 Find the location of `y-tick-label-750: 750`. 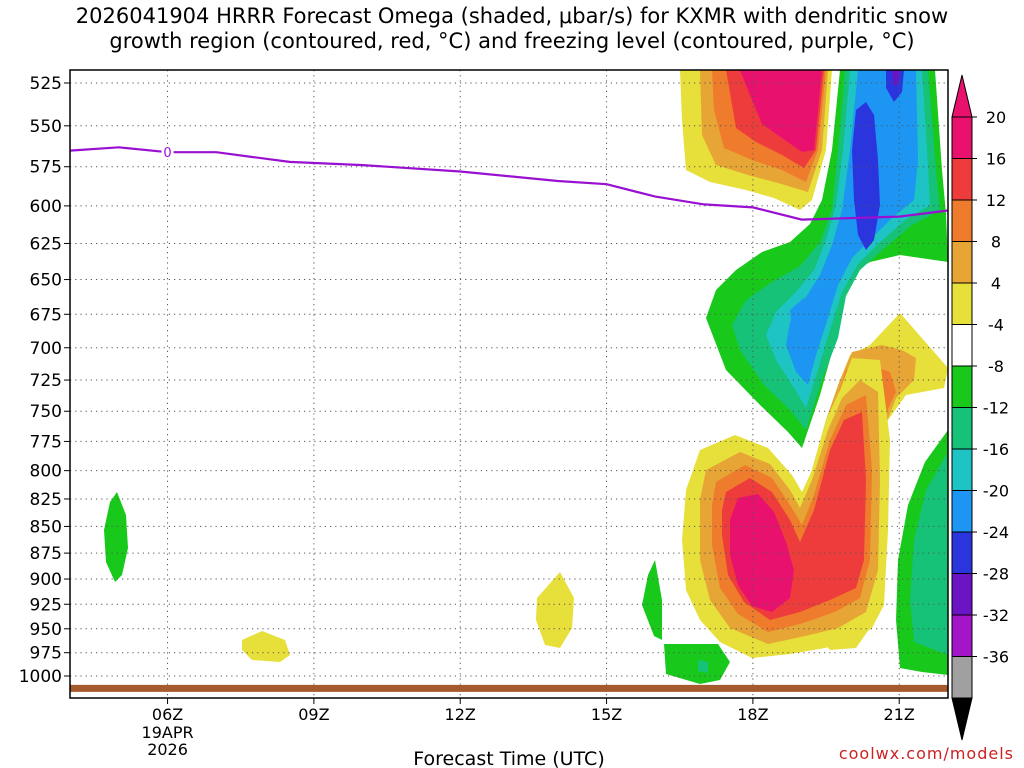

y-tick-label-750: 750 is located at coordinates (46, 412).